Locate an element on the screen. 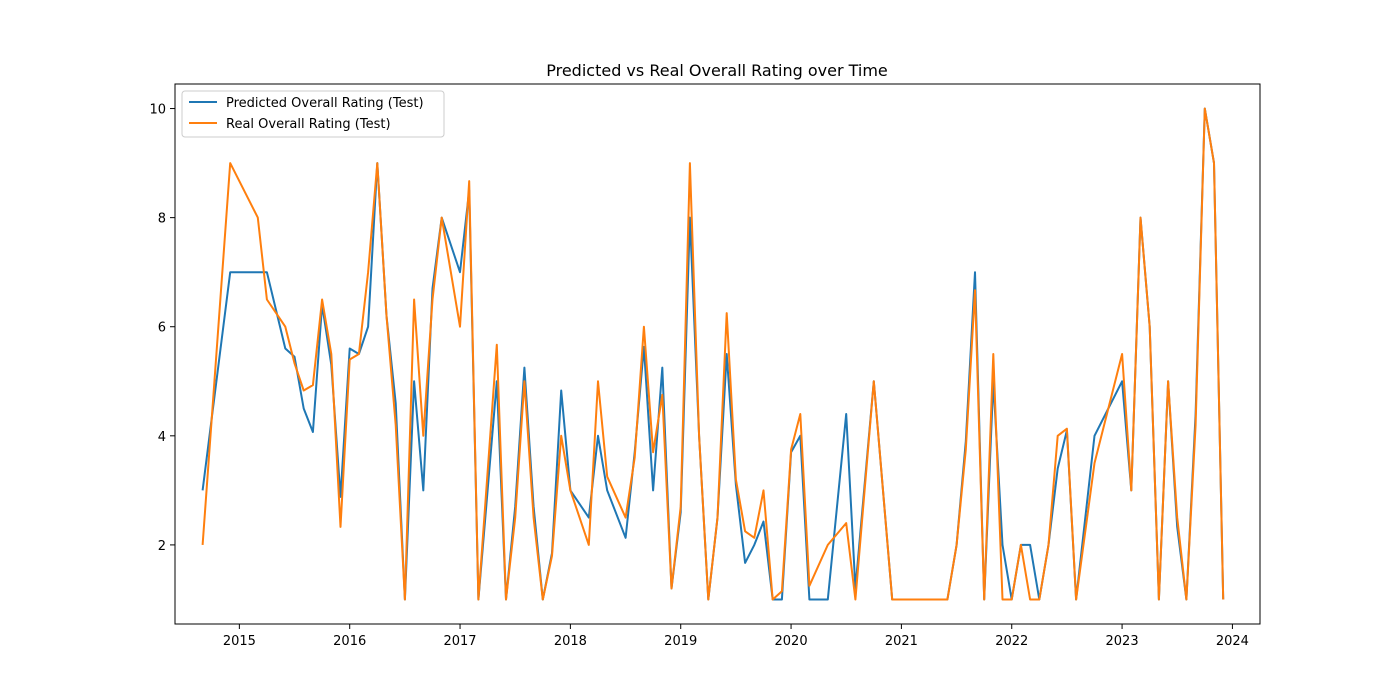 This screenshot has height=700, width=1400. y-tick-label: 8 is located at coordinates (162, 219).